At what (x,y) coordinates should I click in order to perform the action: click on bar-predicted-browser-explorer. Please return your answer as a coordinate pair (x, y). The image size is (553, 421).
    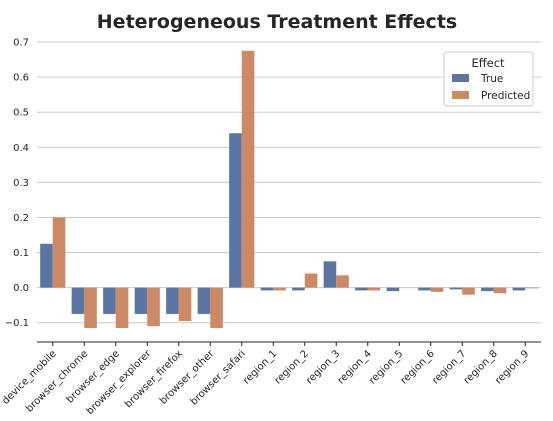
    Looking at the image, I should click on (153, 307).